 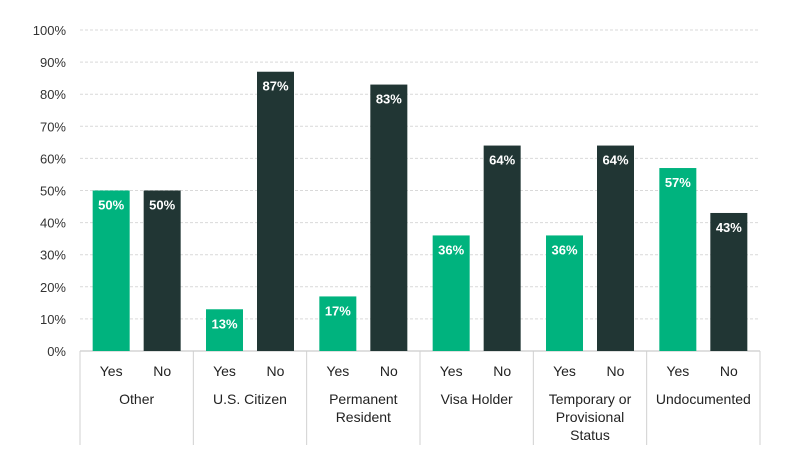 I want to click on y-tick-label: 80%, so click(x=53, y=94).